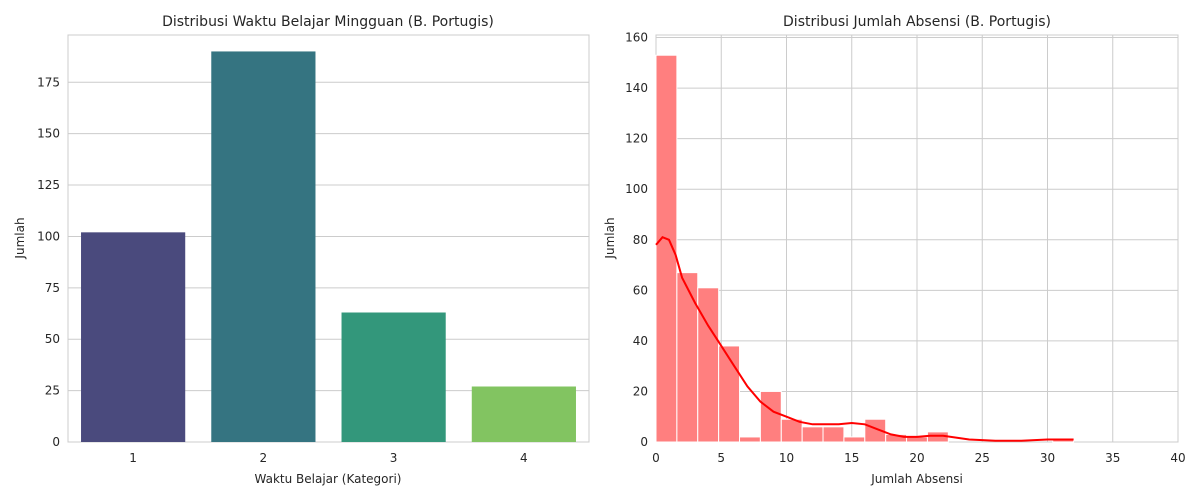 The image size is (1200, 504). What do you see at coordinates (786, 458) in the screenshot?
I see `right-x-tick-label: 10` at bounding box center [786, 458].